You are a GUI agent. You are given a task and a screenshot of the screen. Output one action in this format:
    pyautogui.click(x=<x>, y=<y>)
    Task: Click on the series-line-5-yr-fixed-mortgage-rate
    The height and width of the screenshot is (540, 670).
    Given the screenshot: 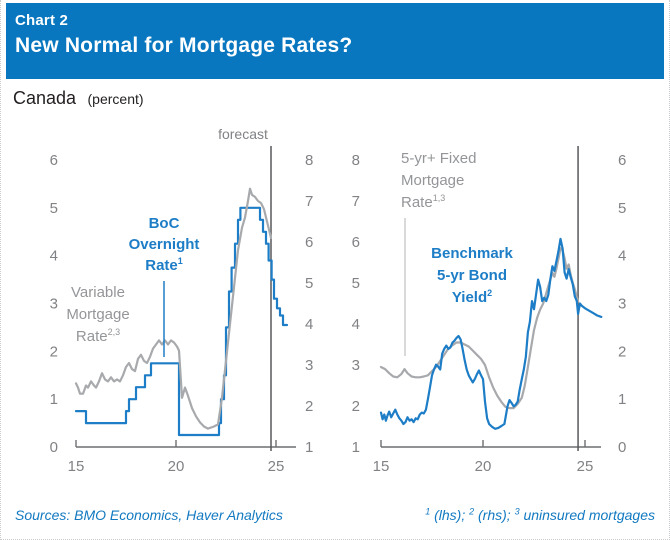 What is the action you would take?
    pyautogui.click(x=479, y=328)
    